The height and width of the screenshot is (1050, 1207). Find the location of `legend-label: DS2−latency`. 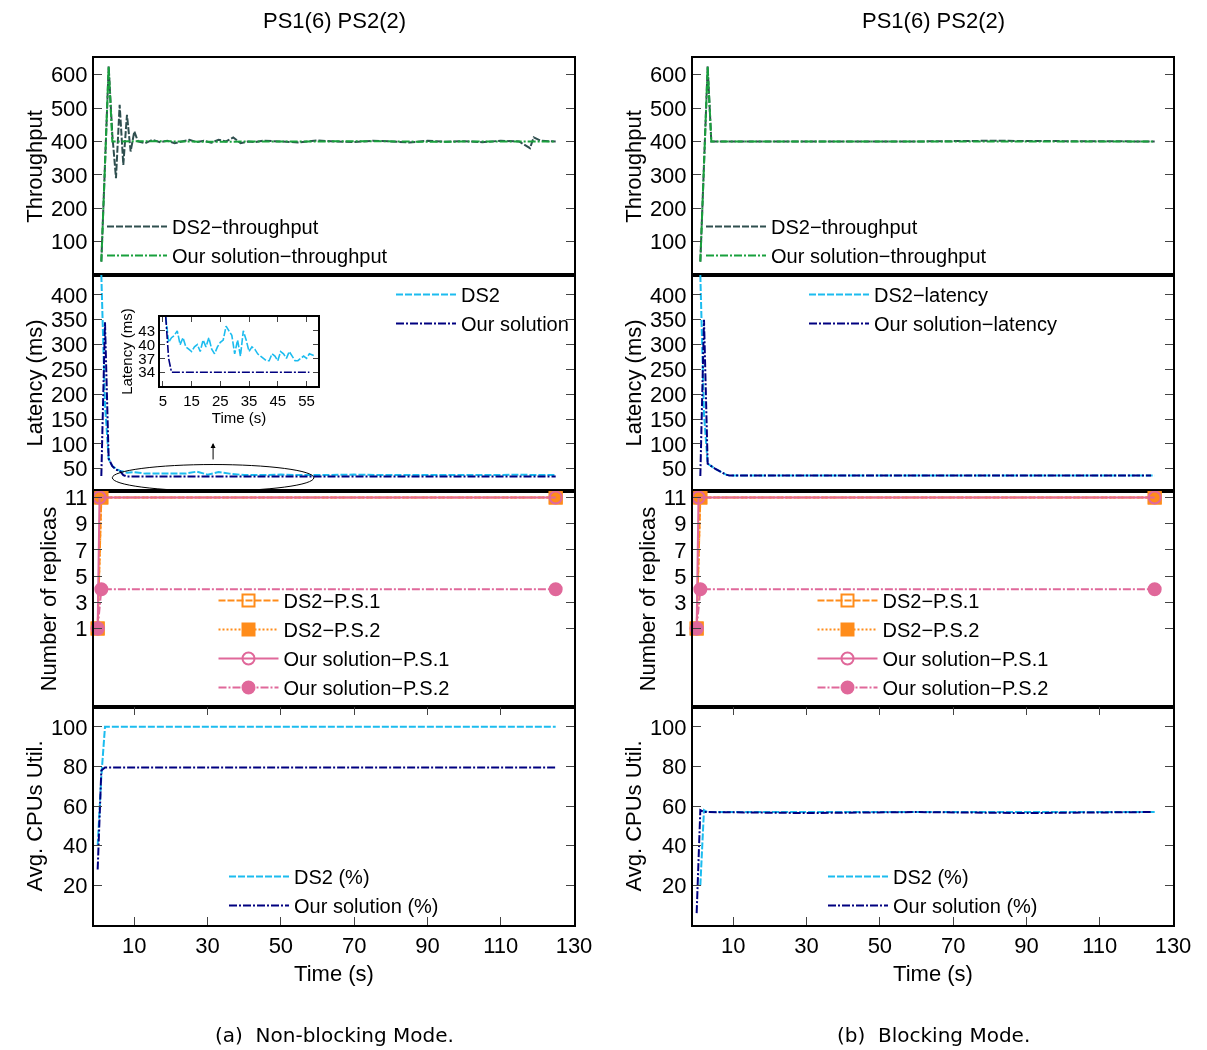

legend-label: DS2−latency is located at coordinates (931, 295).